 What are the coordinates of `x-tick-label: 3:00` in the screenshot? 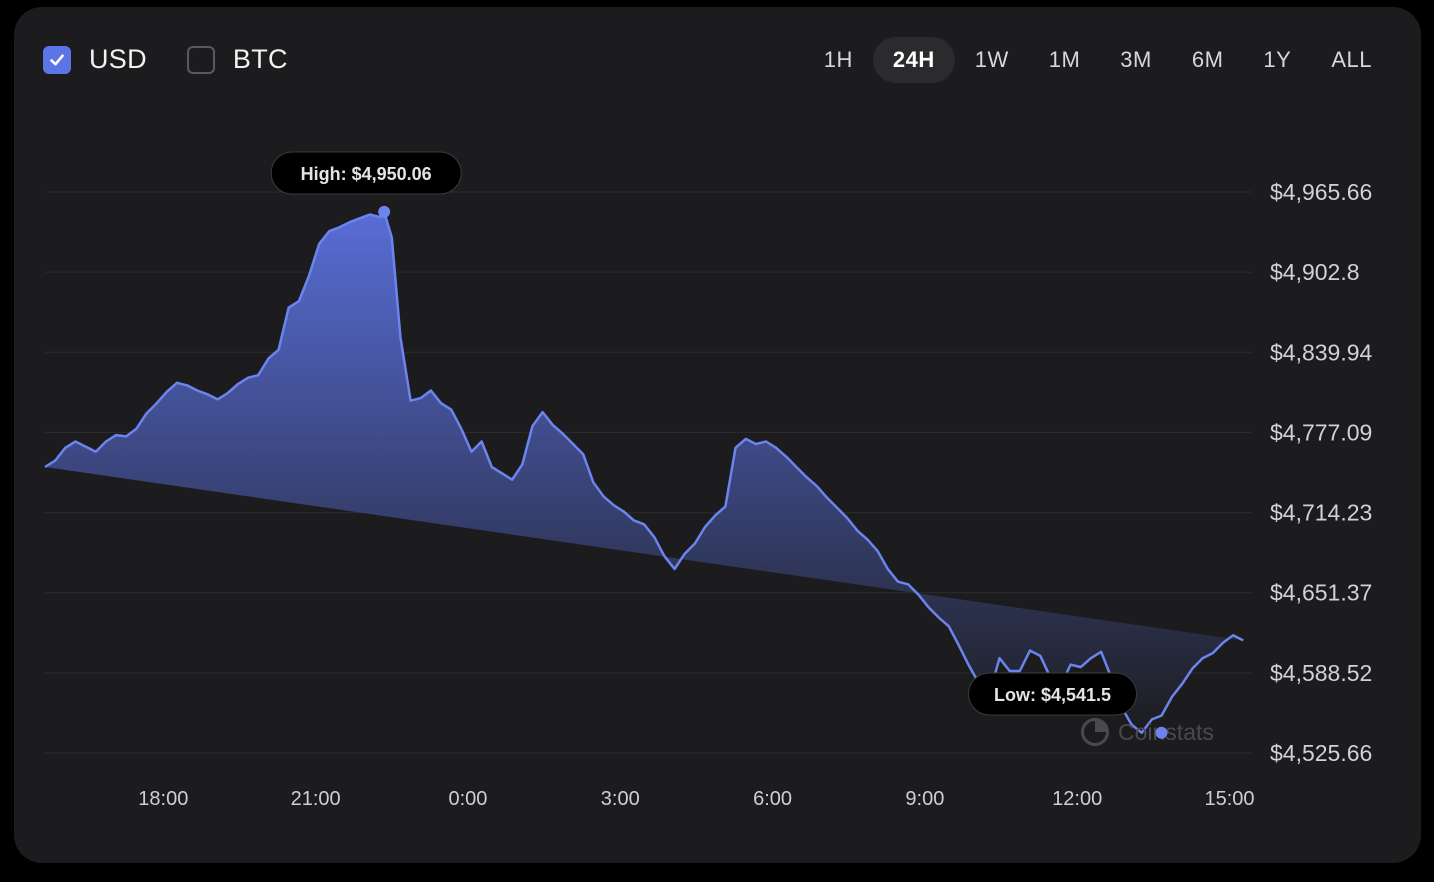 It's located at (620, 799).